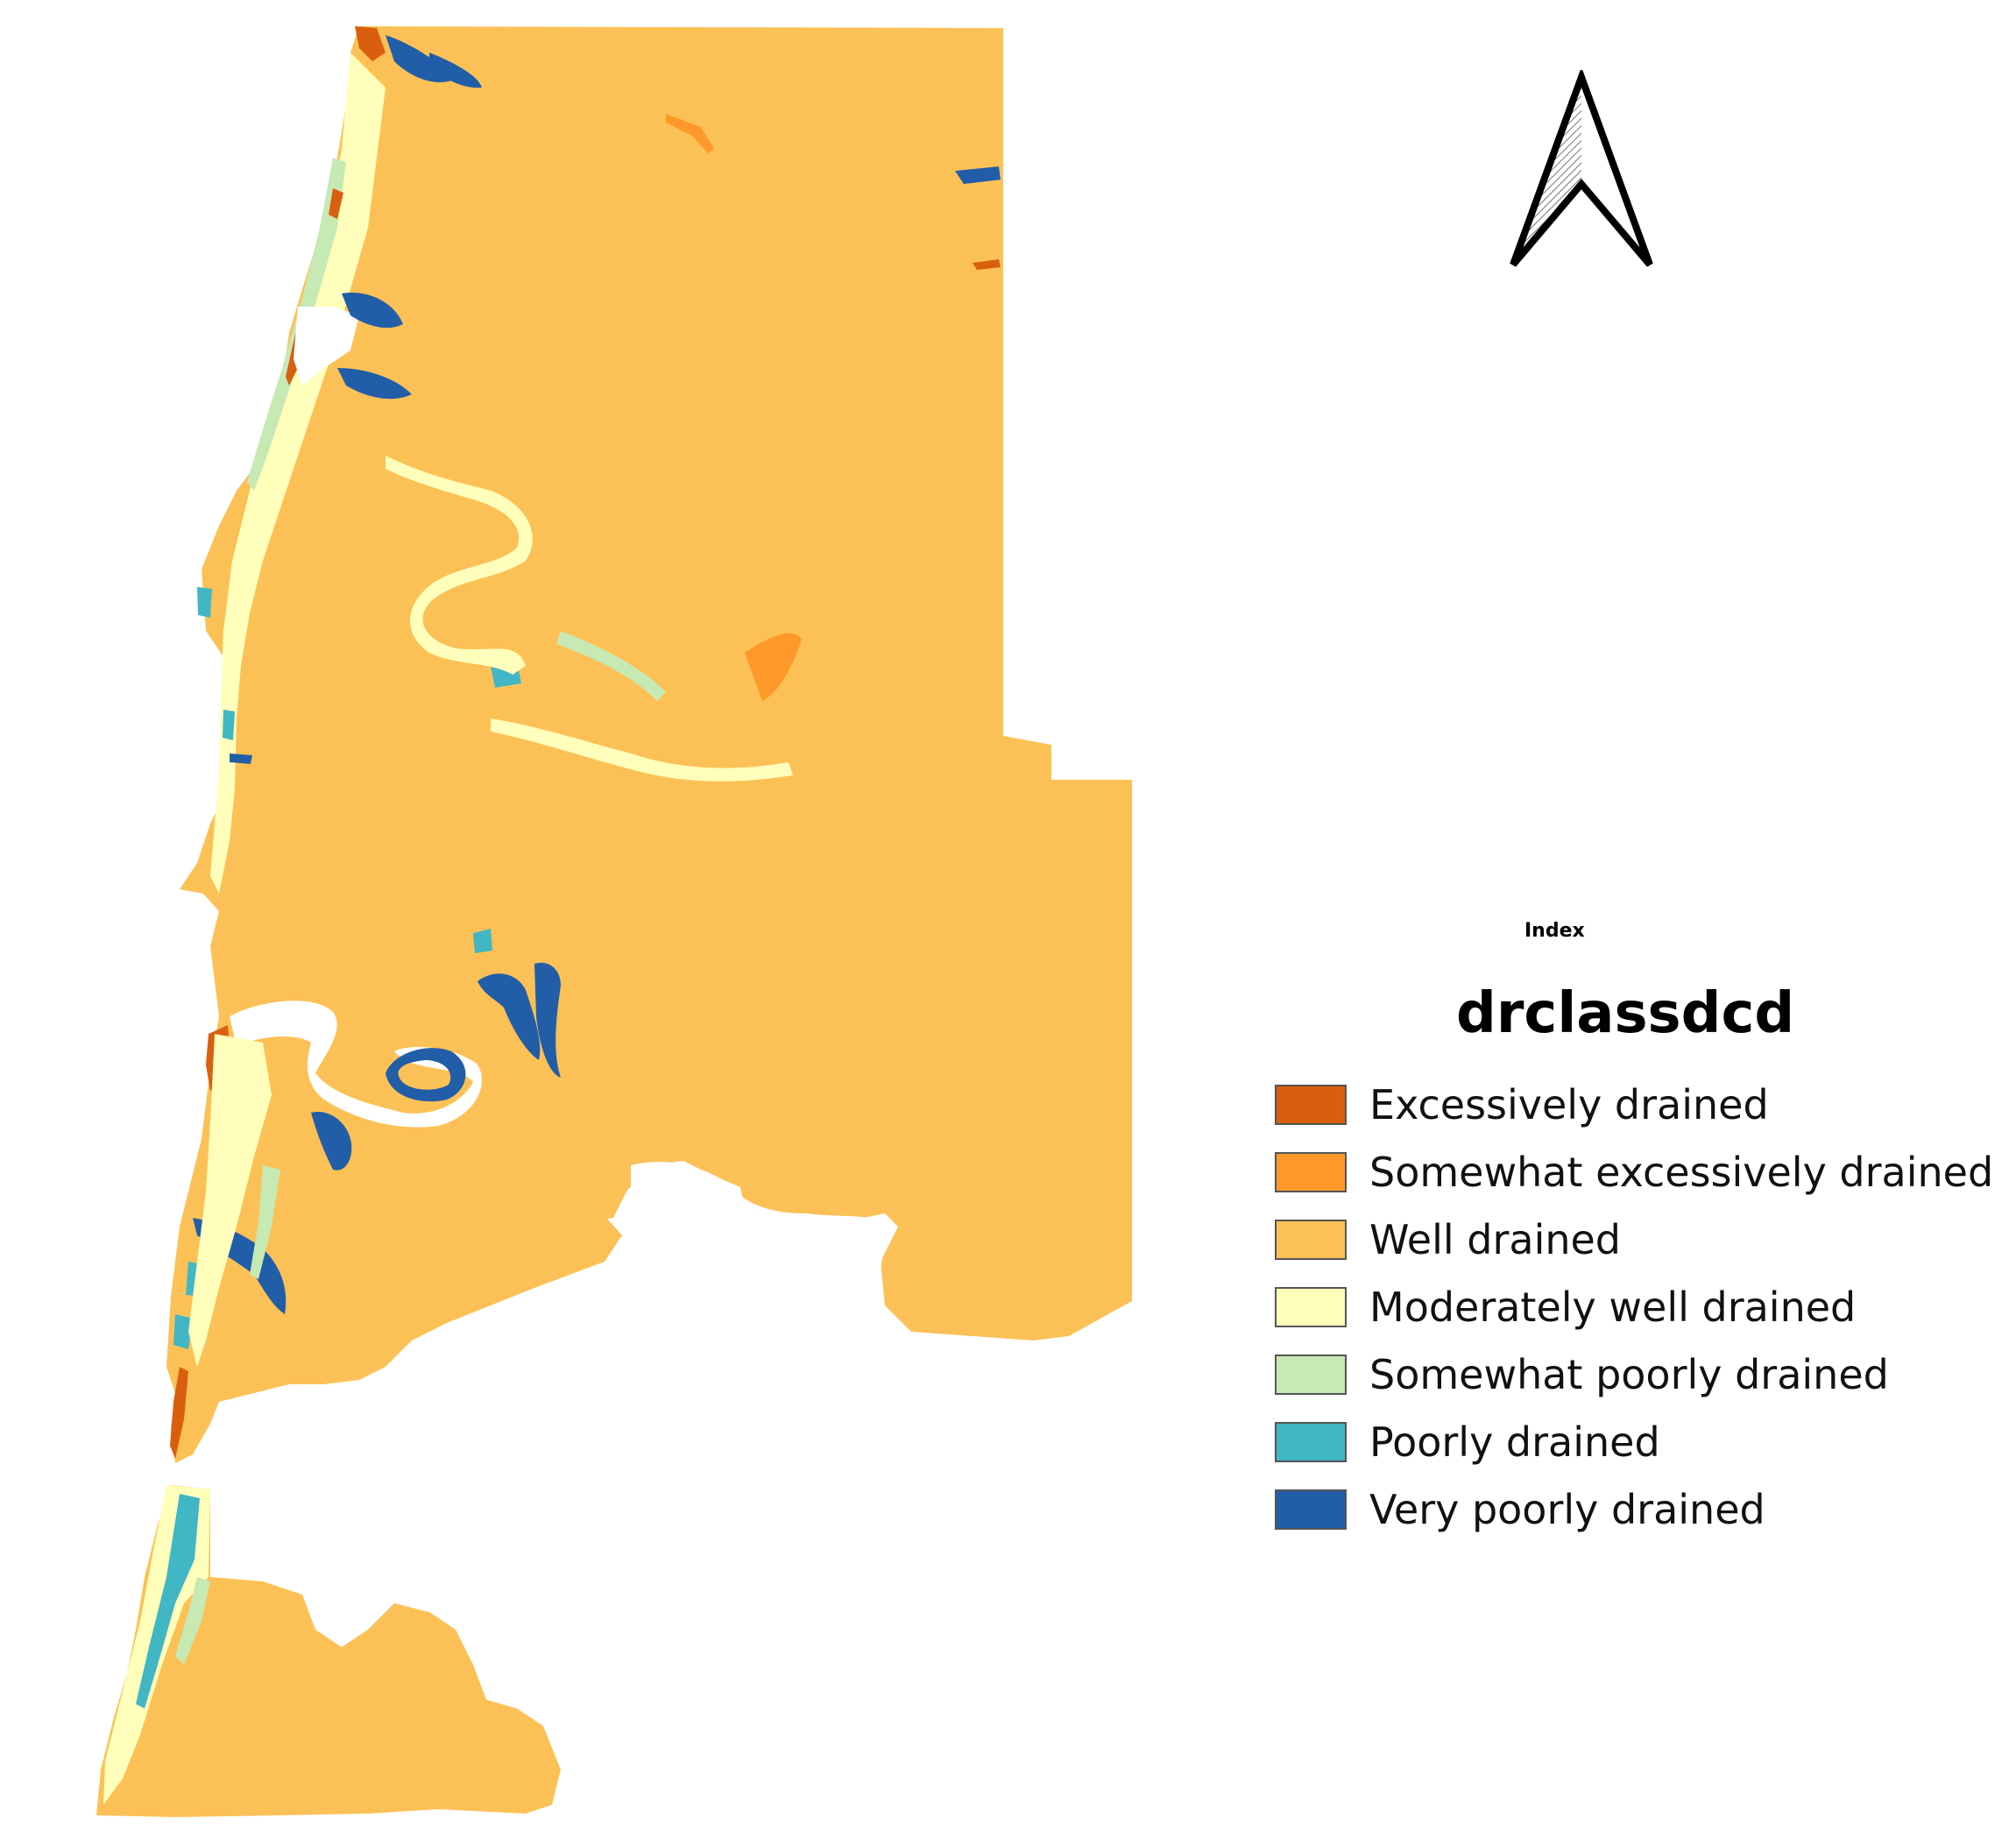  Describe the element at coordinates (326, 346) in the screenshot. I see `river-upper-white` at that location.